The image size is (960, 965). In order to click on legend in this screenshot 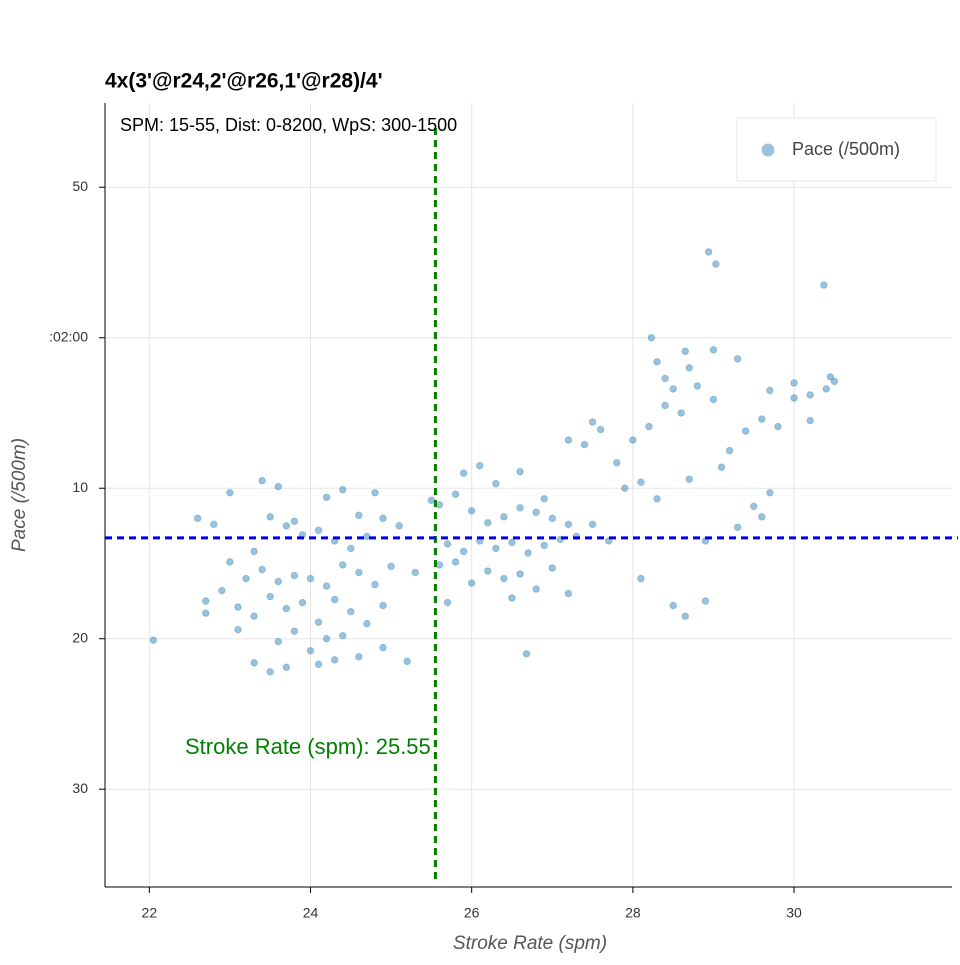, I will do `click(836, 149)`.